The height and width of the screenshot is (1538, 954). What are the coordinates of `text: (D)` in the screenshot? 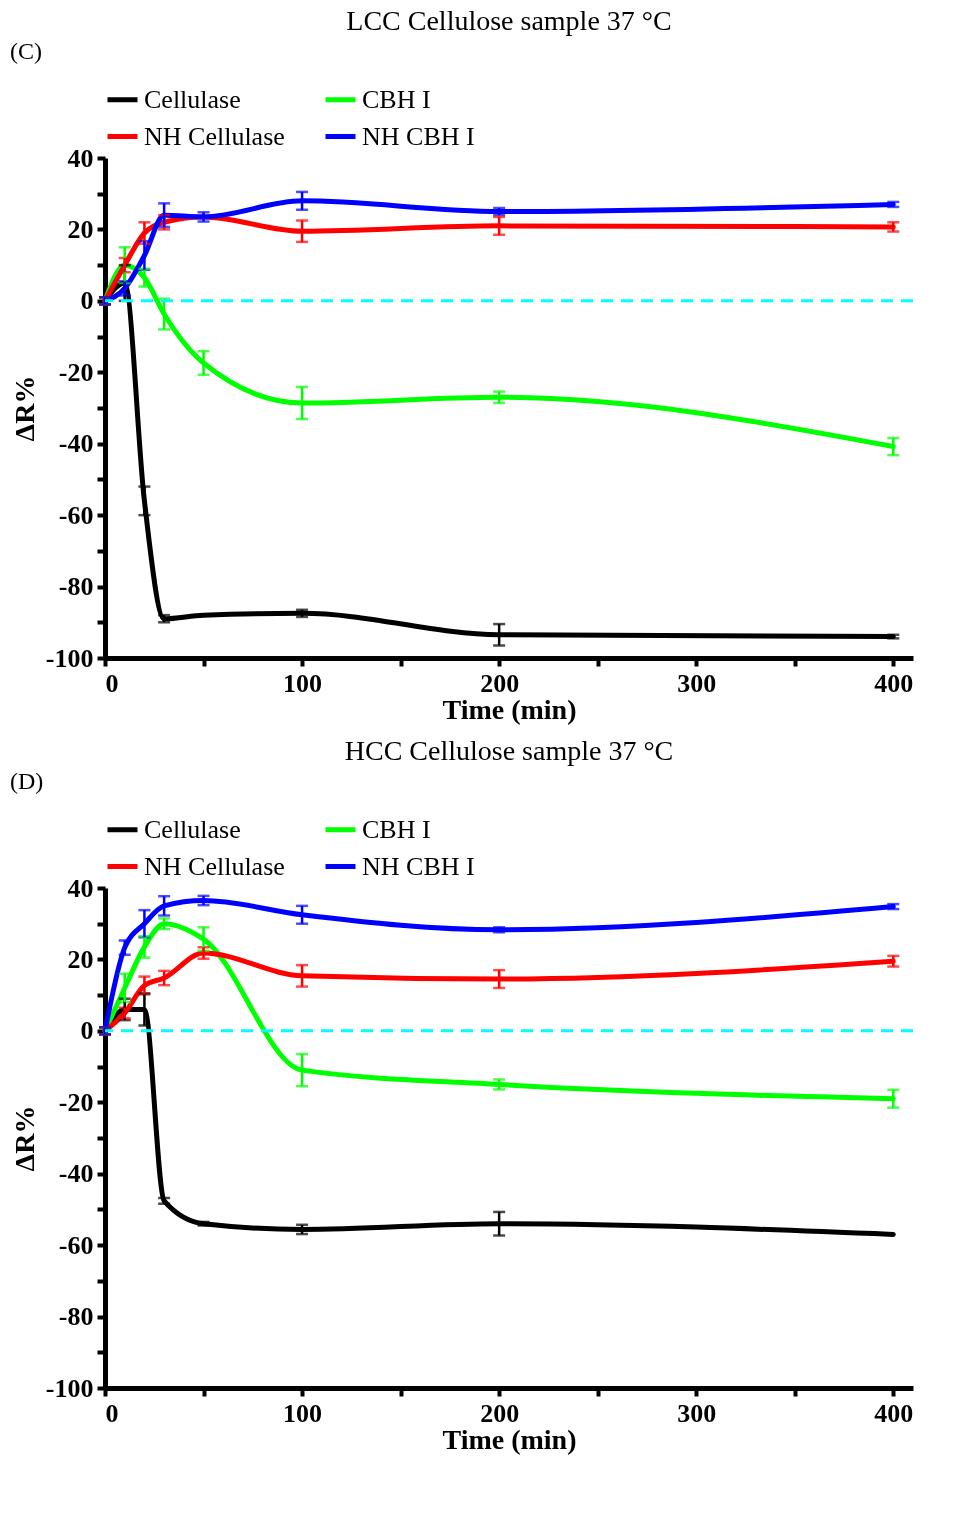 It's located at (27, 781).